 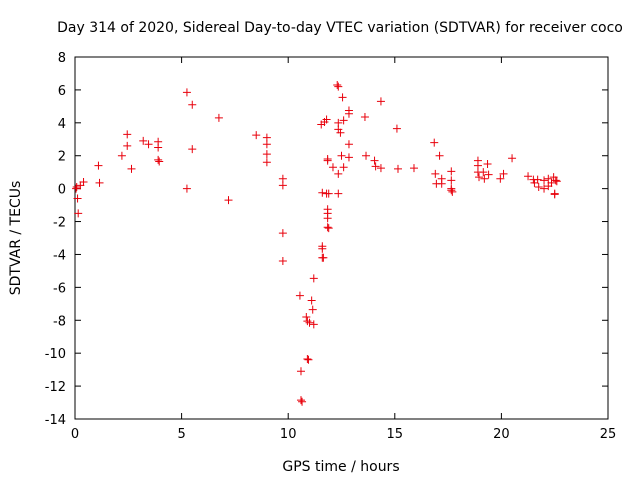 What do you see at coordinates (62, 58) in the screenshot?
I see `y-tick-label: 8` at bounding box center [62, 58].